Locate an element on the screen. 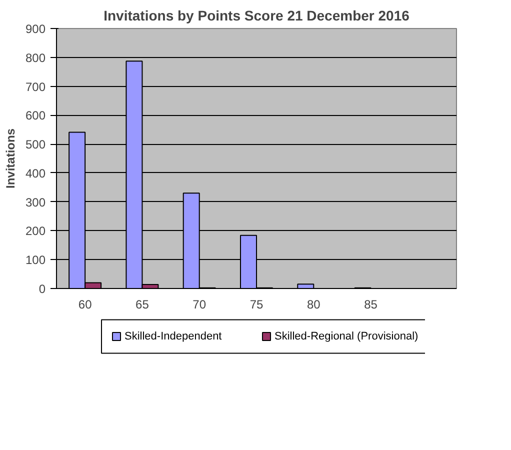 Image resolution: width=511 pixels, height=450 pixels. y-tick-label: 700 is located at coordinates (35, 87).